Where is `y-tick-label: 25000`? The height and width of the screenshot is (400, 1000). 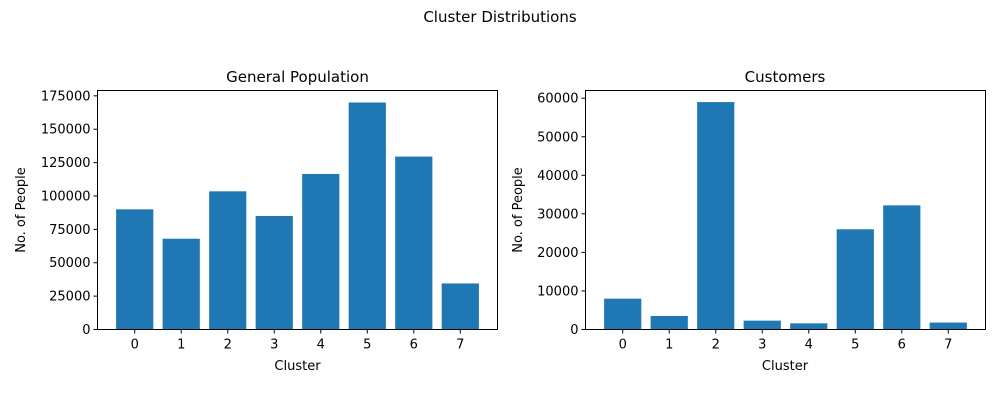 y-tick-label: 25000 is located at coordinates (69, 297).